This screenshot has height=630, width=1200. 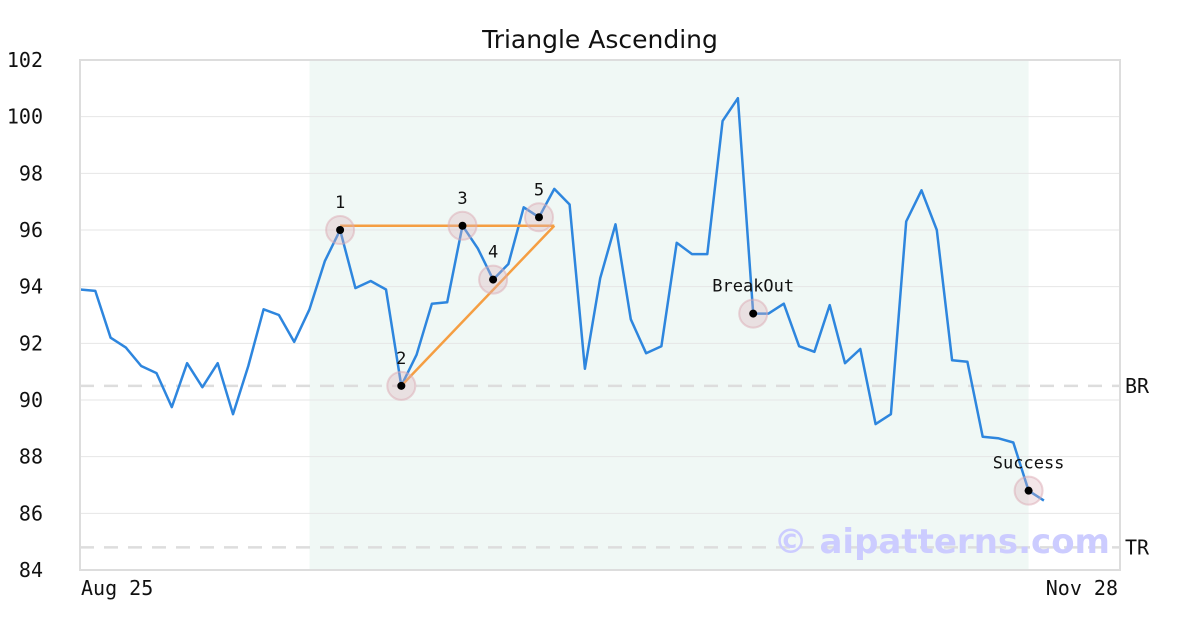 I want to click on y-tick-label: 84, so click(x=31, y=570).